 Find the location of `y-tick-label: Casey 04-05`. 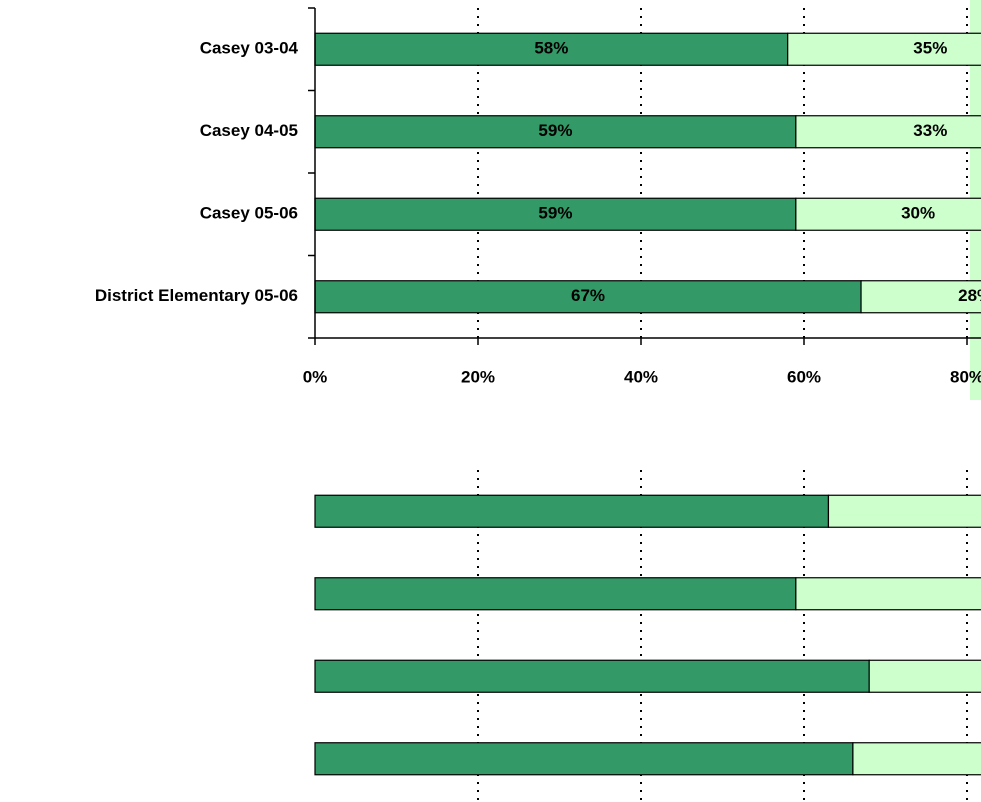

y-tick-label: Casey 04-05 is located at coordinates (249, 130).